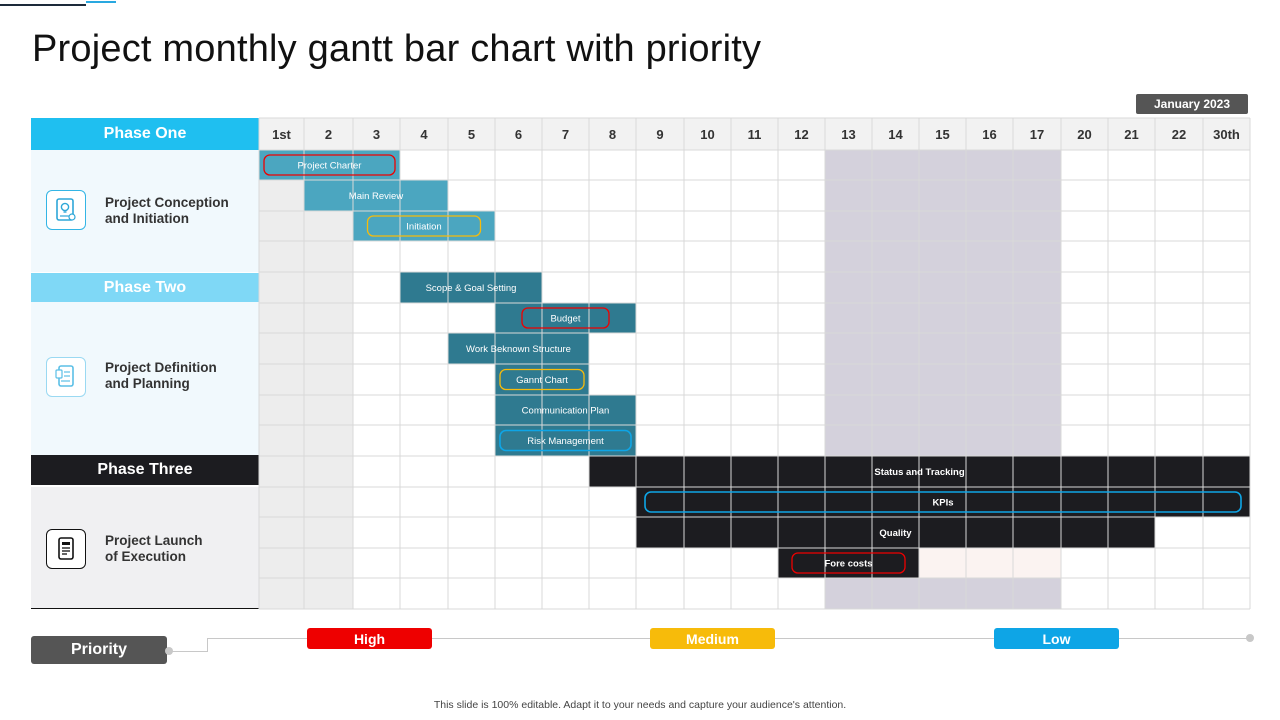  What do you see at coordinates (707, 134) in the screenshot?
I see `day-label: 10` at bounding box center [707, 134].